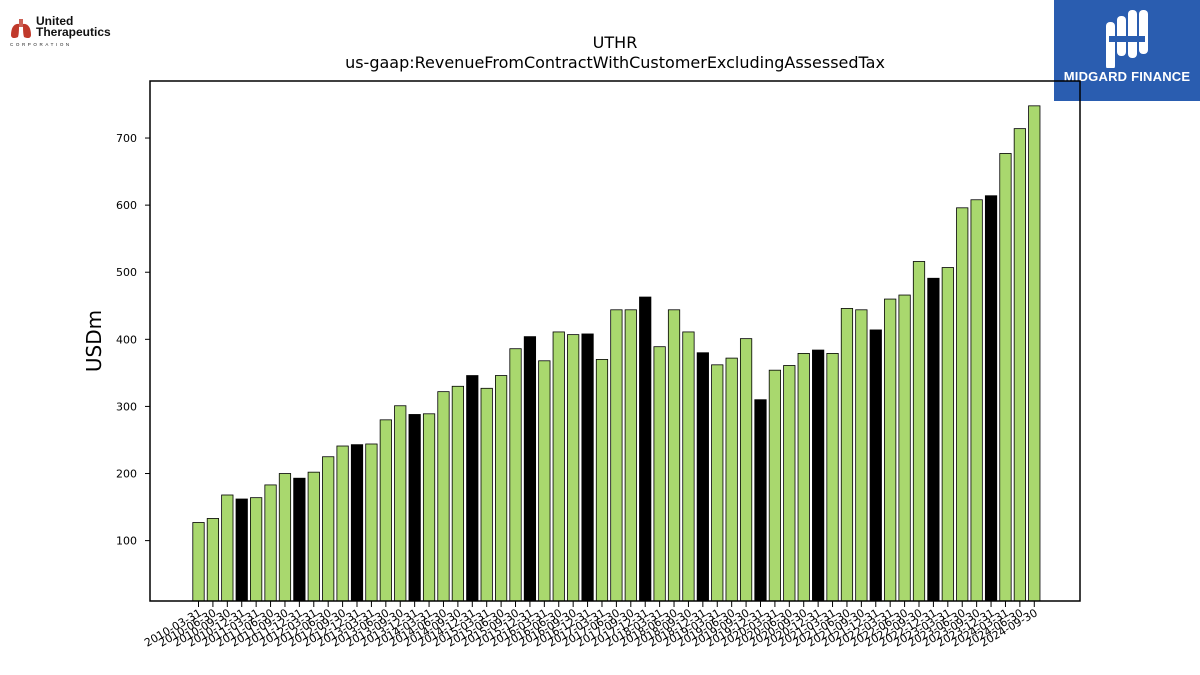 This screenshot has width=1200, height=675. Describe the element at coordinates (126, 205) in the screenshot. I see `y-tick-label: 600` at that location.